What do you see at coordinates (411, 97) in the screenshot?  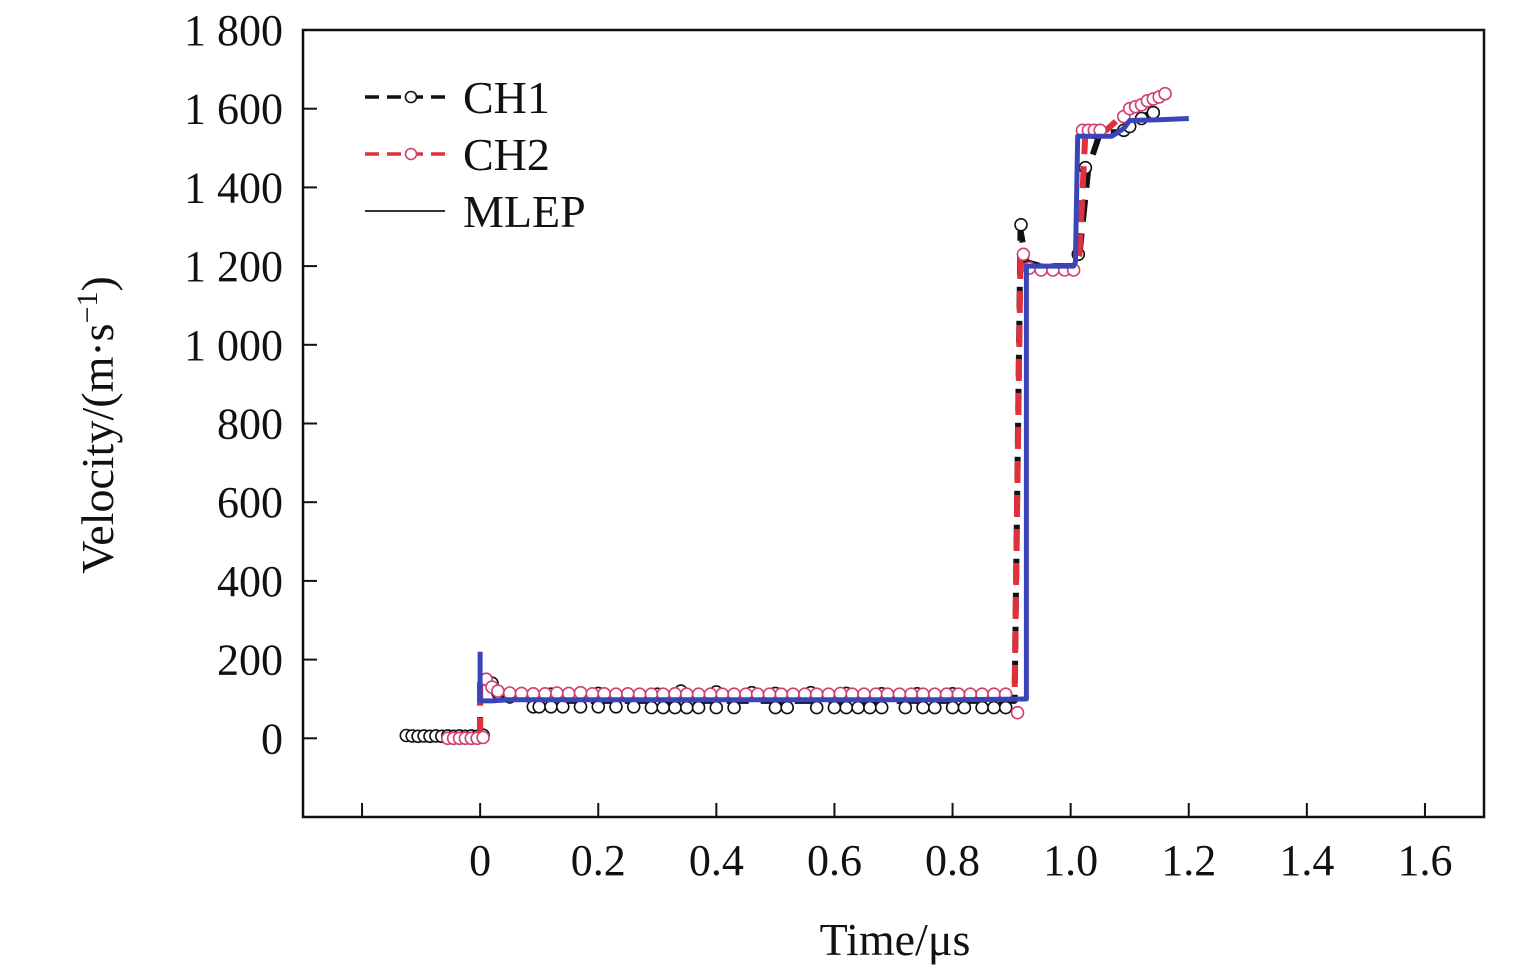 I see `legend-marker-ch1` at bounding box center [411, 97].